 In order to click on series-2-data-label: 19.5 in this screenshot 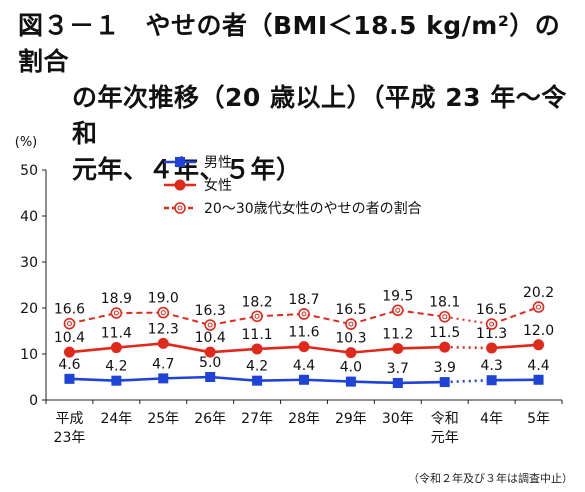, I will do `click(397, 296)`.